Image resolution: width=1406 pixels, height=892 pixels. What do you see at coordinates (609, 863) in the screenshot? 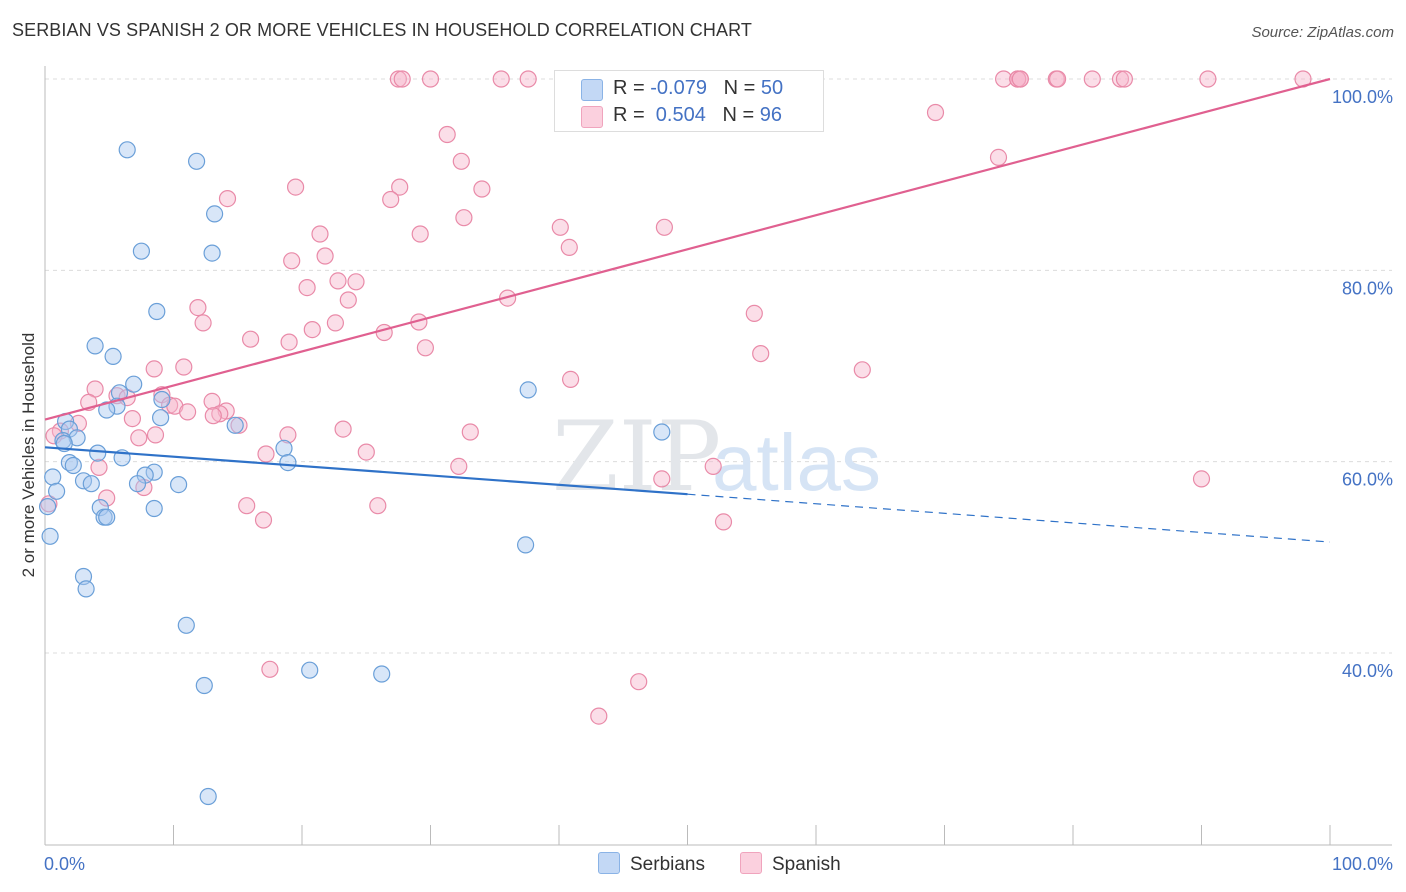
I see `serbians-legend-swatch` at bounding box center [609, 863].